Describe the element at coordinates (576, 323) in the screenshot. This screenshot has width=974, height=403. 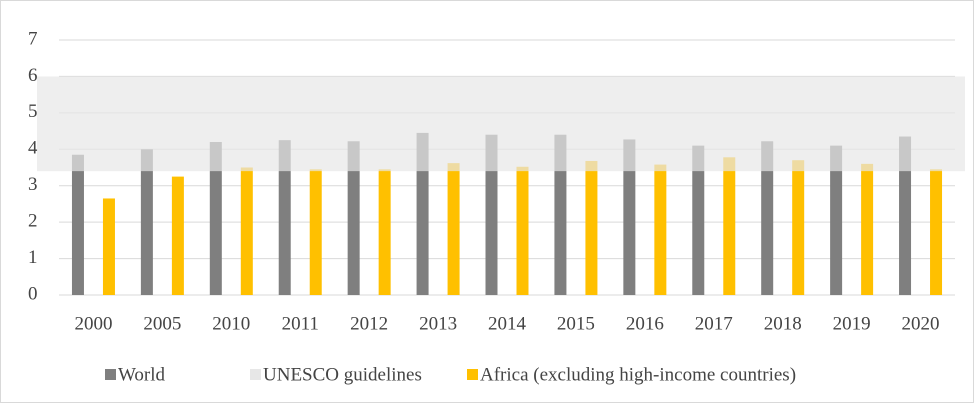
I see `x-tick-label: 2015` at that location.